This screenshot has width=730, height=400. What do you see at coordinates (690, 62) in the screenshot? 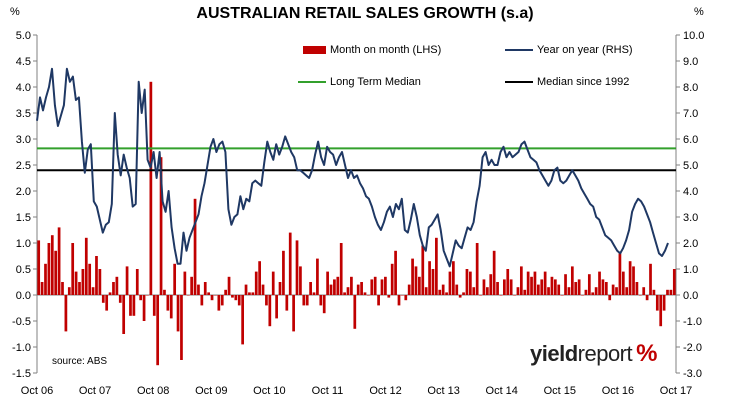
I see `right-tick-label: 9.0` at bounding box center [690, 62].